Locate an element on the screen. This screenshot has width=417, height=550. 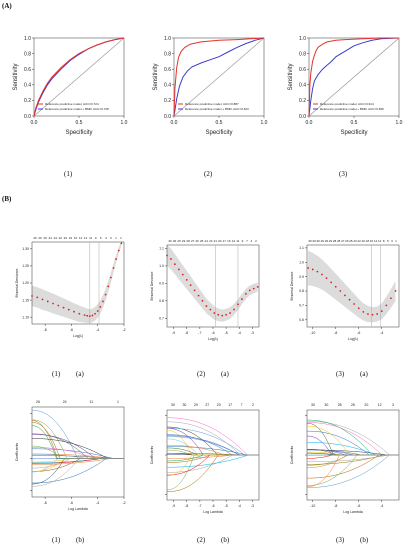
roc-curve-red is located at coordinates (79, 77).